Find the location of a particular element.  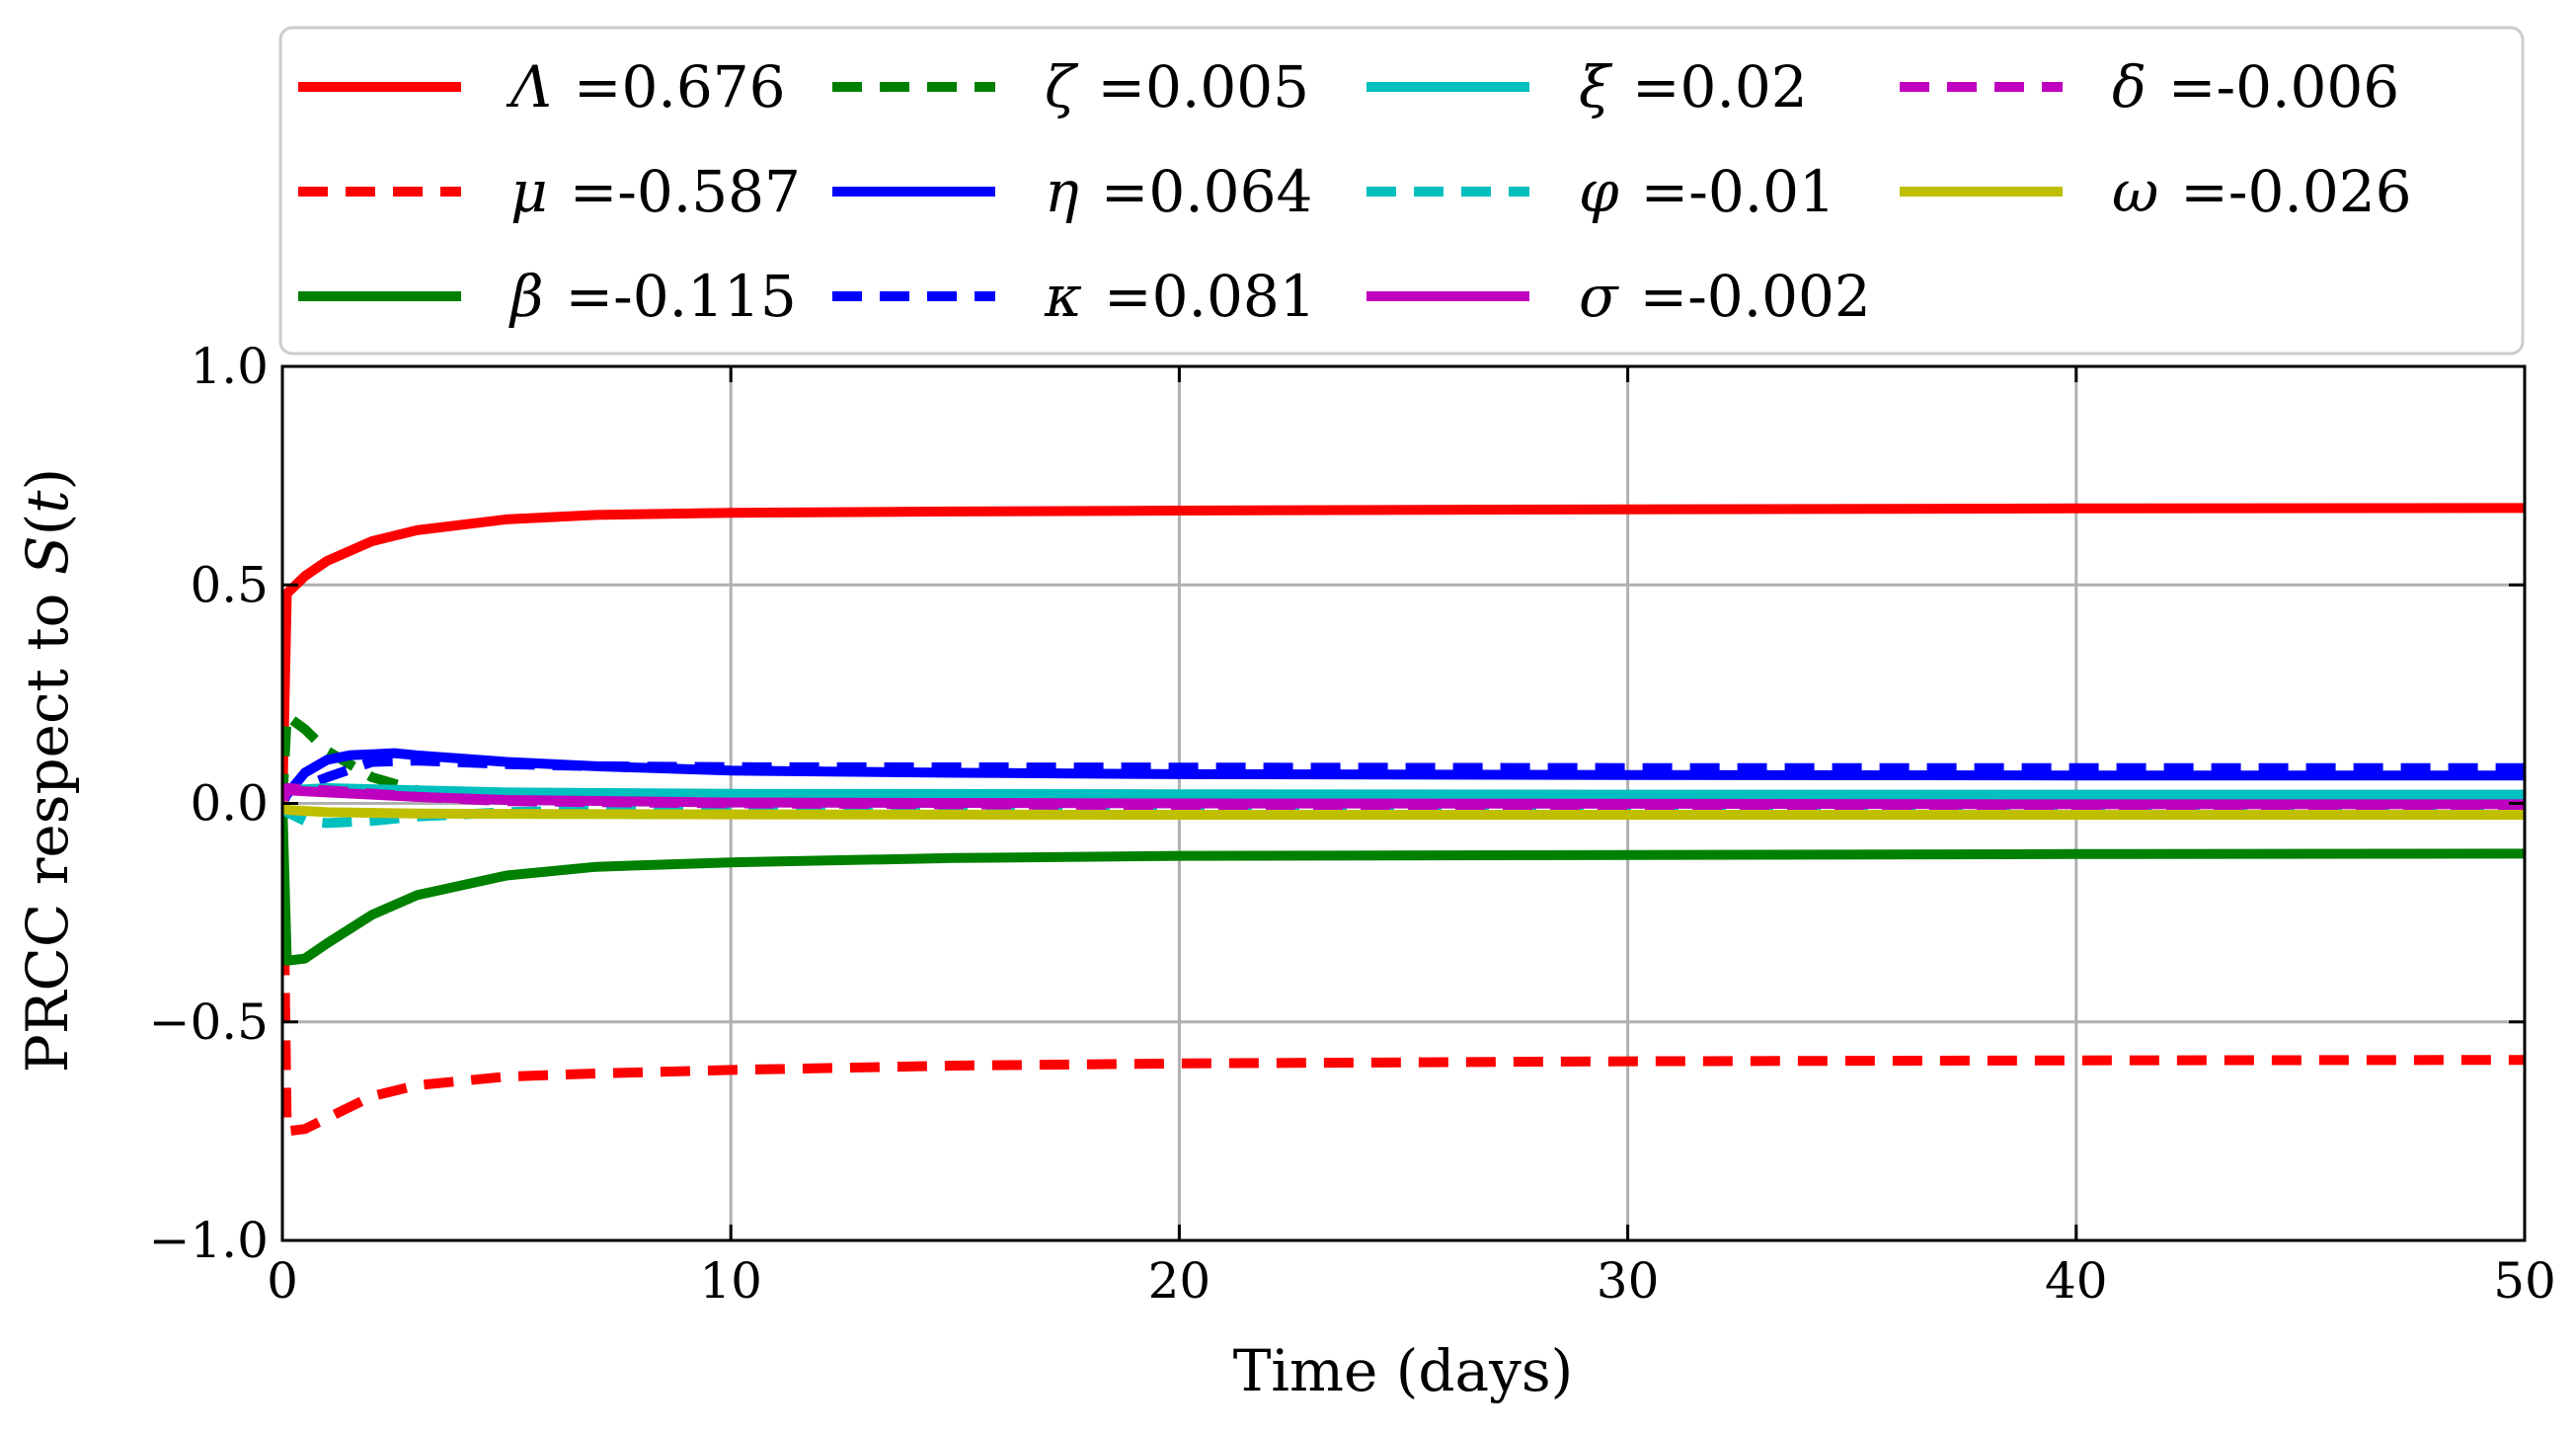

legend-entry-8: σ =-0.002 is located at coordinates (1725, 297).